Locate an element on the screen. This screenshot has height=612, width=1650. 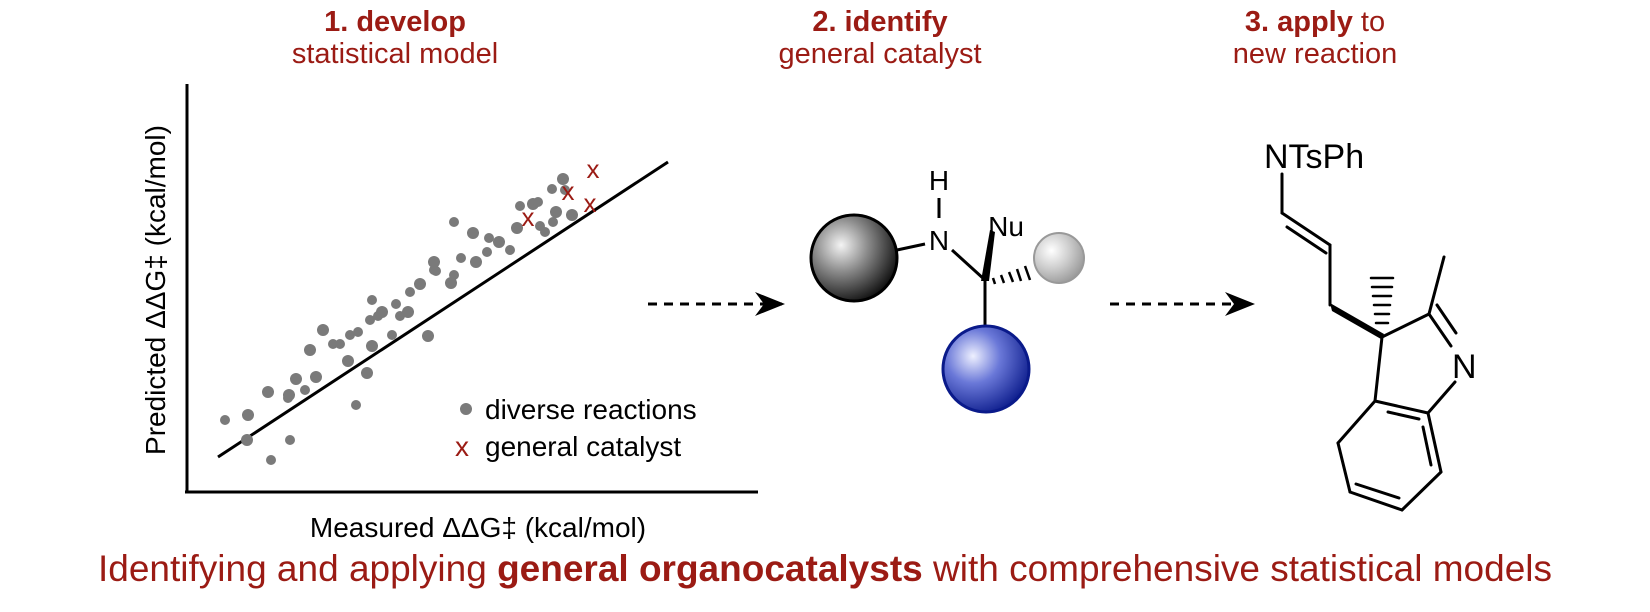
product-structure: NTsPh N is located at coordinates (1370, 324).